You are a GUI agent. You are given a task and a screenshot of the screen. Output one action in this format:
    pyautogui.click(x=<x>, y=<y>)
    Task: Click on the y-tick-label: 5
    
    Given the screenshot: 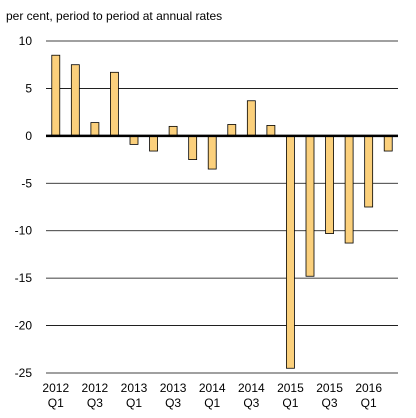 What is the action you would take?
    pyautogui.click(x=28, y=88)
    